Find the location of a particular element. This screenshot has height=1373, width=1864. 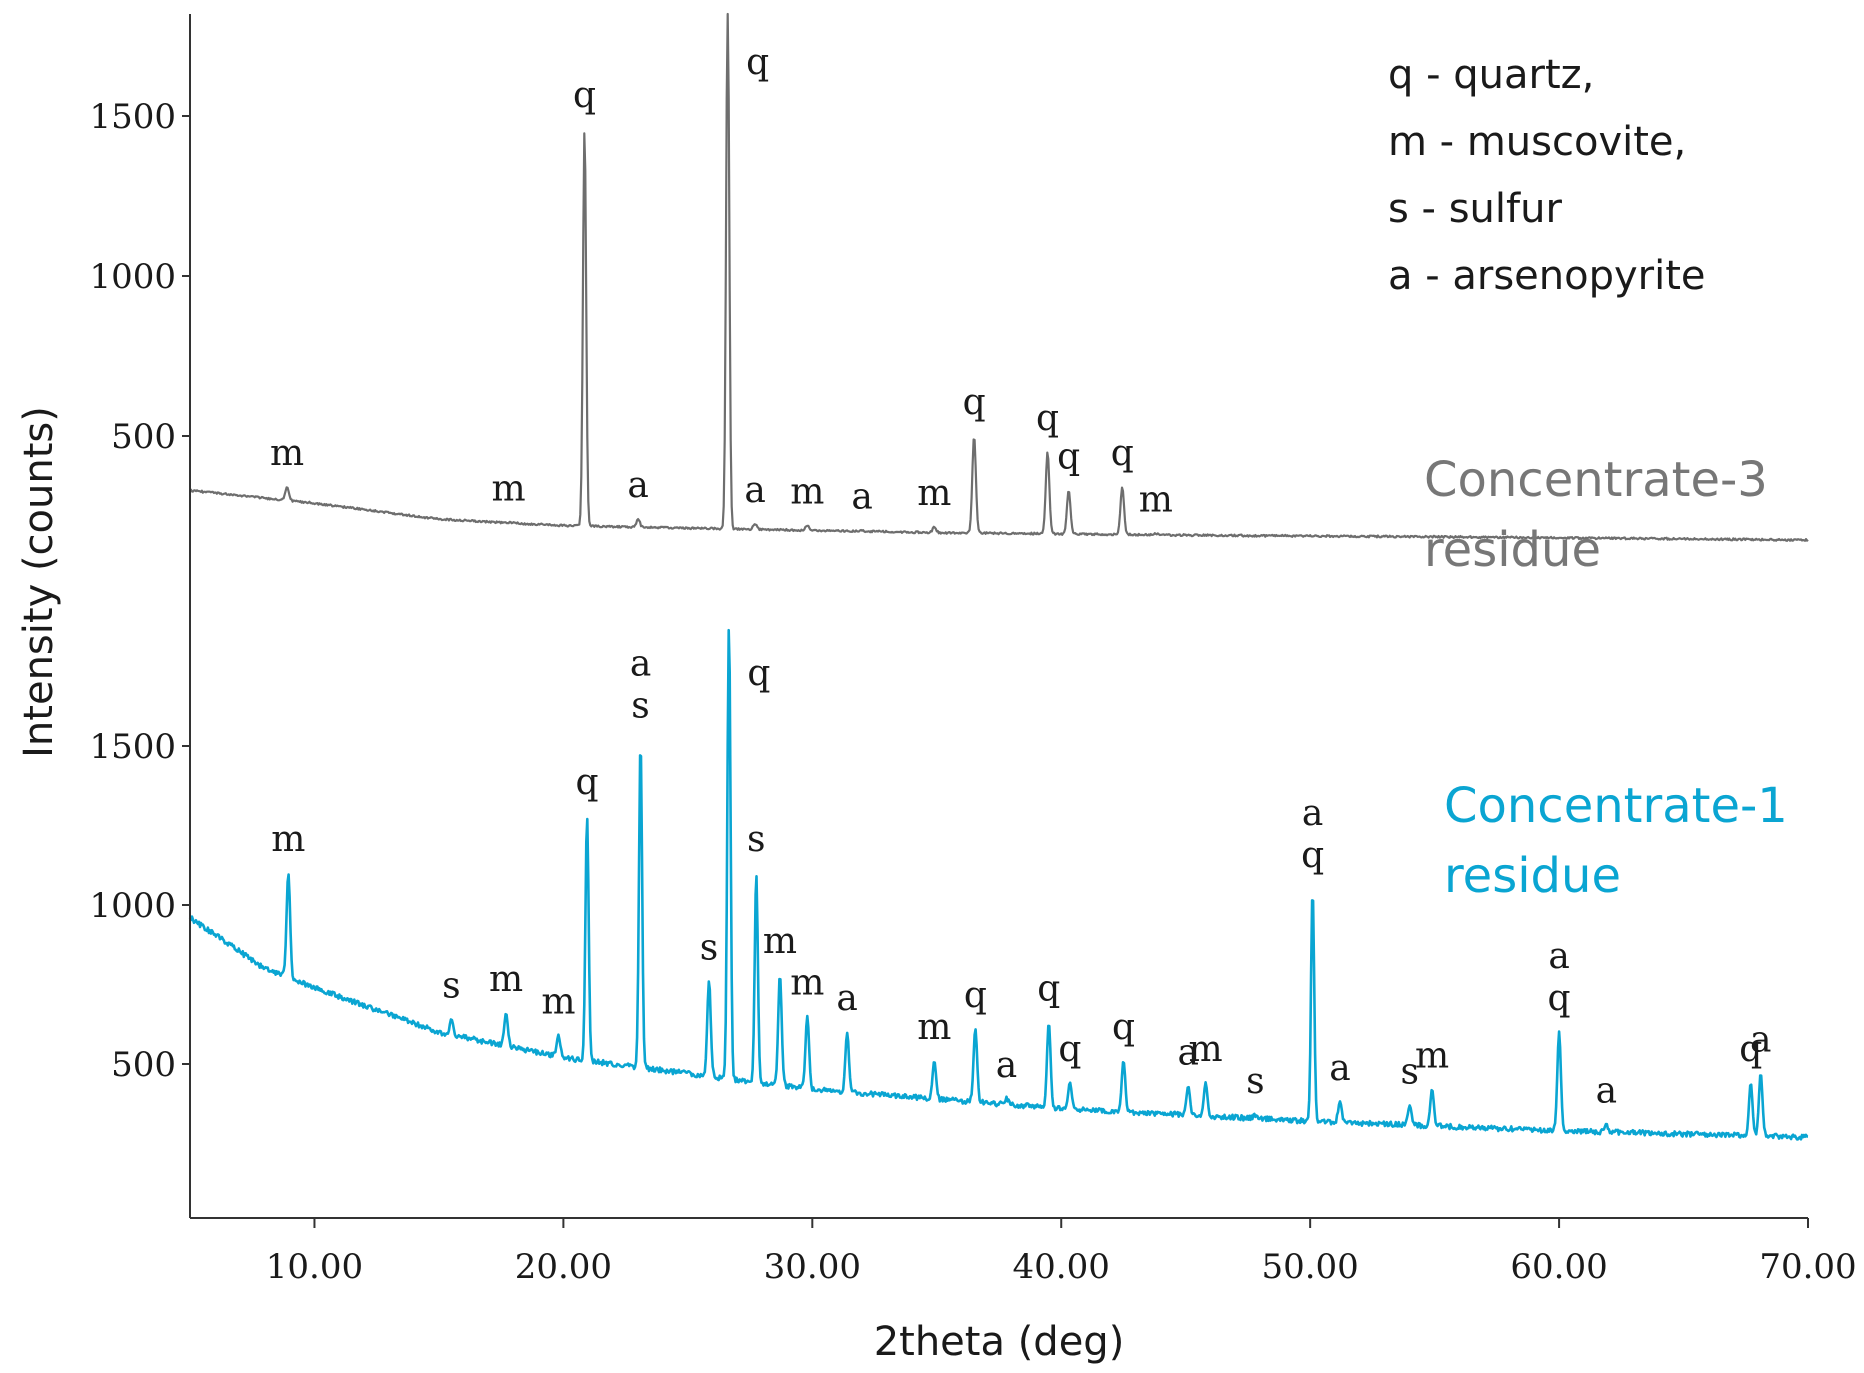

series-label-concentrate-3-line2: residue is located at coordinates (1512, 550).